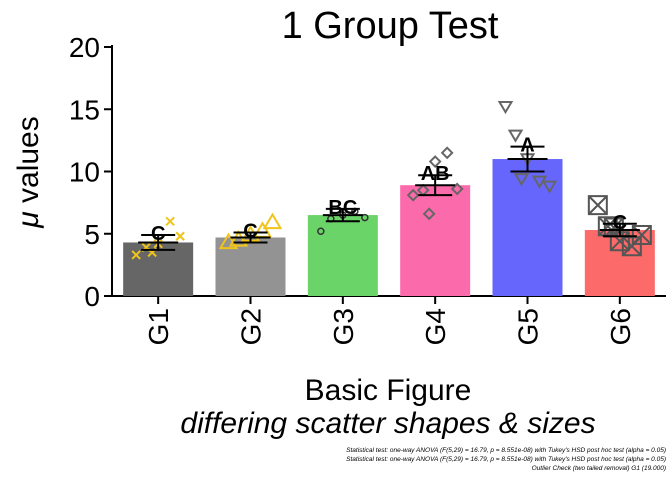 The height and width of the screenshot is (480, 672). What do you see at coordinates (620, 326) in the screenshot?
I see `x-tick-label: G6` at bounding box center [620, 326].